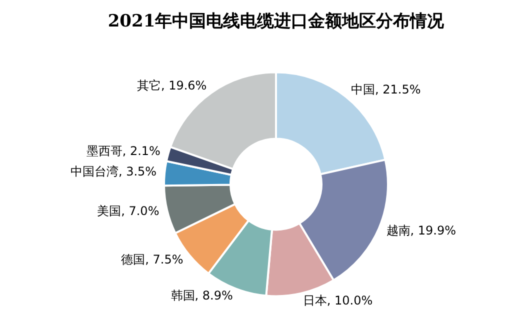 The height and width of the screenshot is (334, 532). I want to click on chart-title: 2021年中国电线电缆进口金额地区分布情况, so click(277, 22).